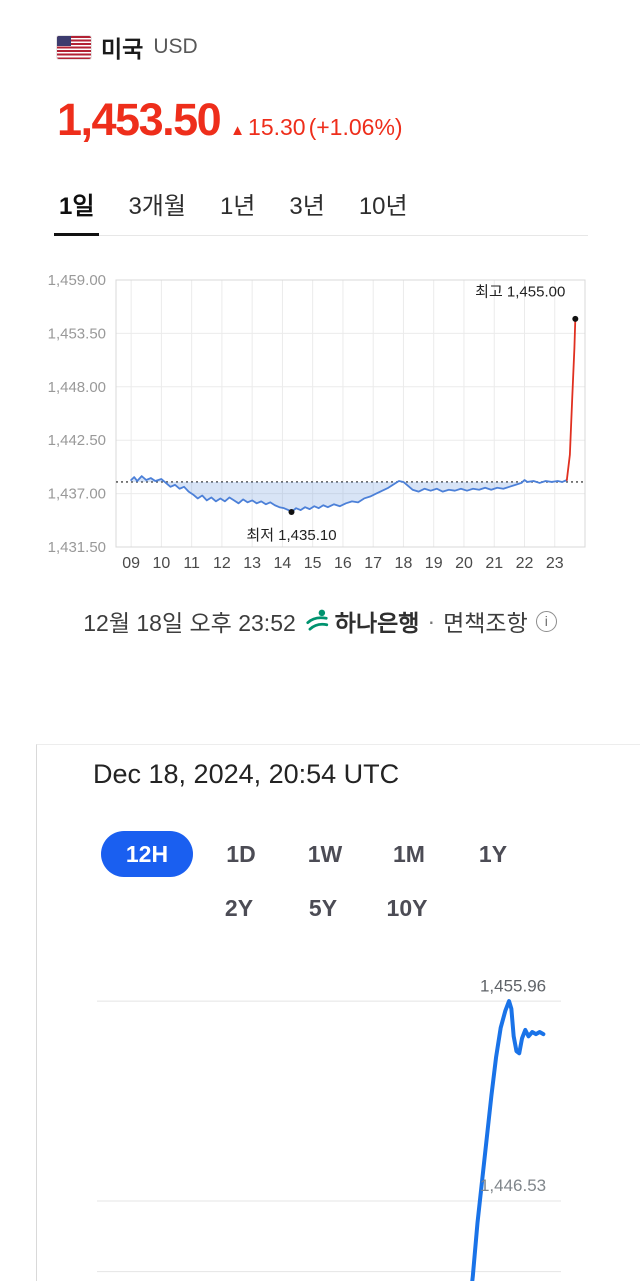 The image size is (640, 1281). Describe the element at coordinates (513, 1185) in the screenshot. I see `svg-text: 1,446.53` at that location.